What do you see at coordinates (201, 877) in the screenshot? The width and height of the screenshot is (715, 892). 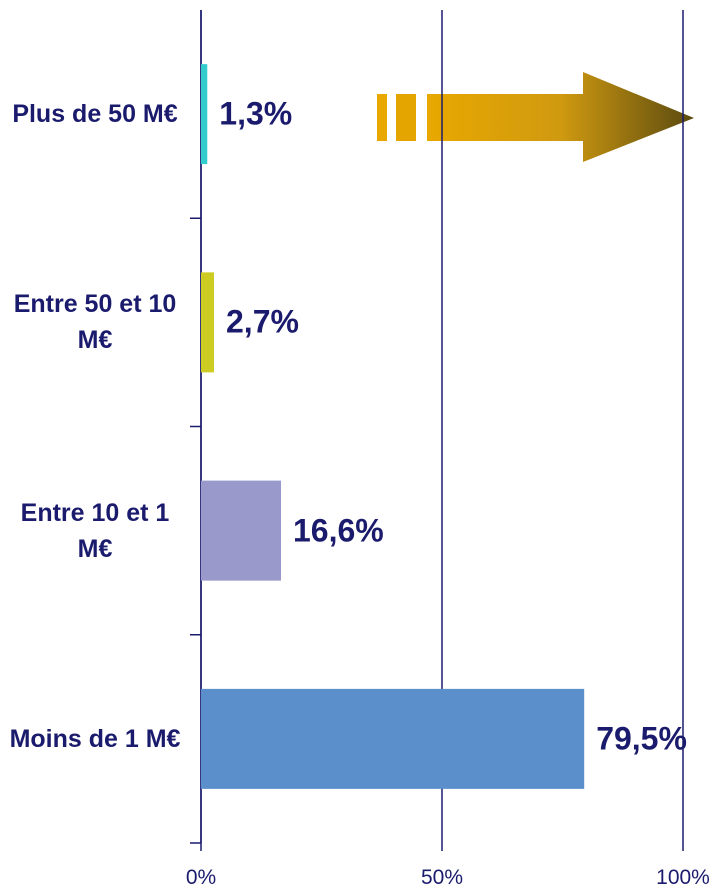 I see `x-tick-label: 0%` at bounding box center [201, 877].